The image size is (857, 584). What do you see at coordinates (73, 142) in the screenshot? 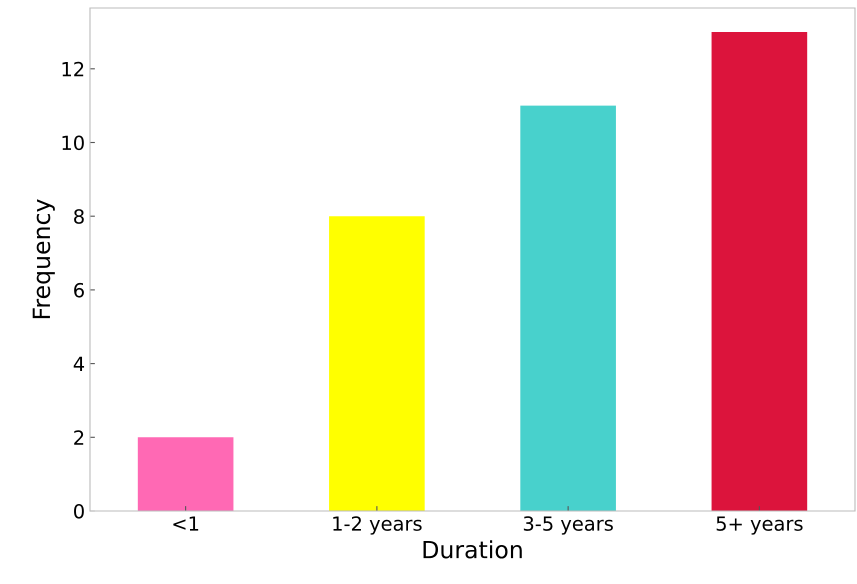
I see `y-tick-label: 10` at bounding box center [73, 142].